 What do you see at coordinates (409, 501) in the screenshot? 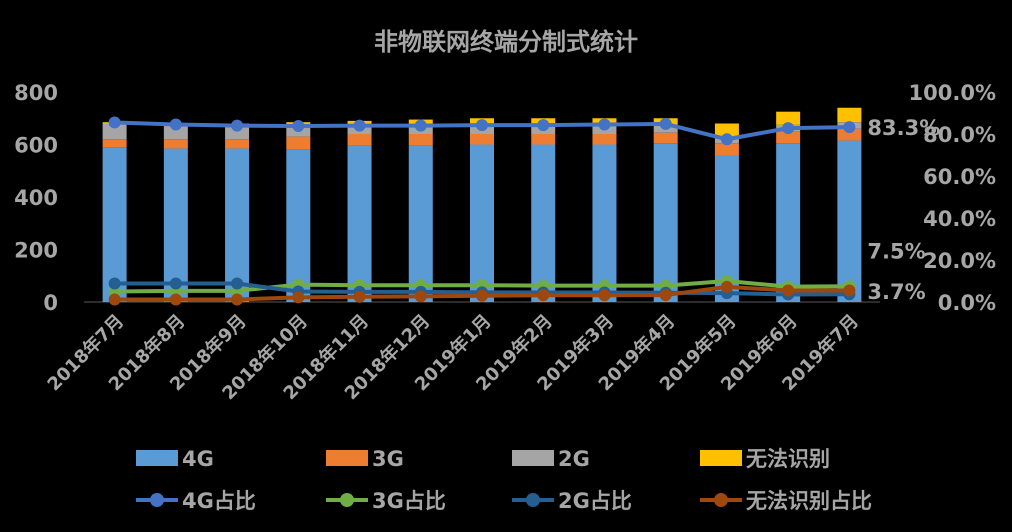
I see `legend-label-3g占比: 3G占比` at bounding box center [409, 501].